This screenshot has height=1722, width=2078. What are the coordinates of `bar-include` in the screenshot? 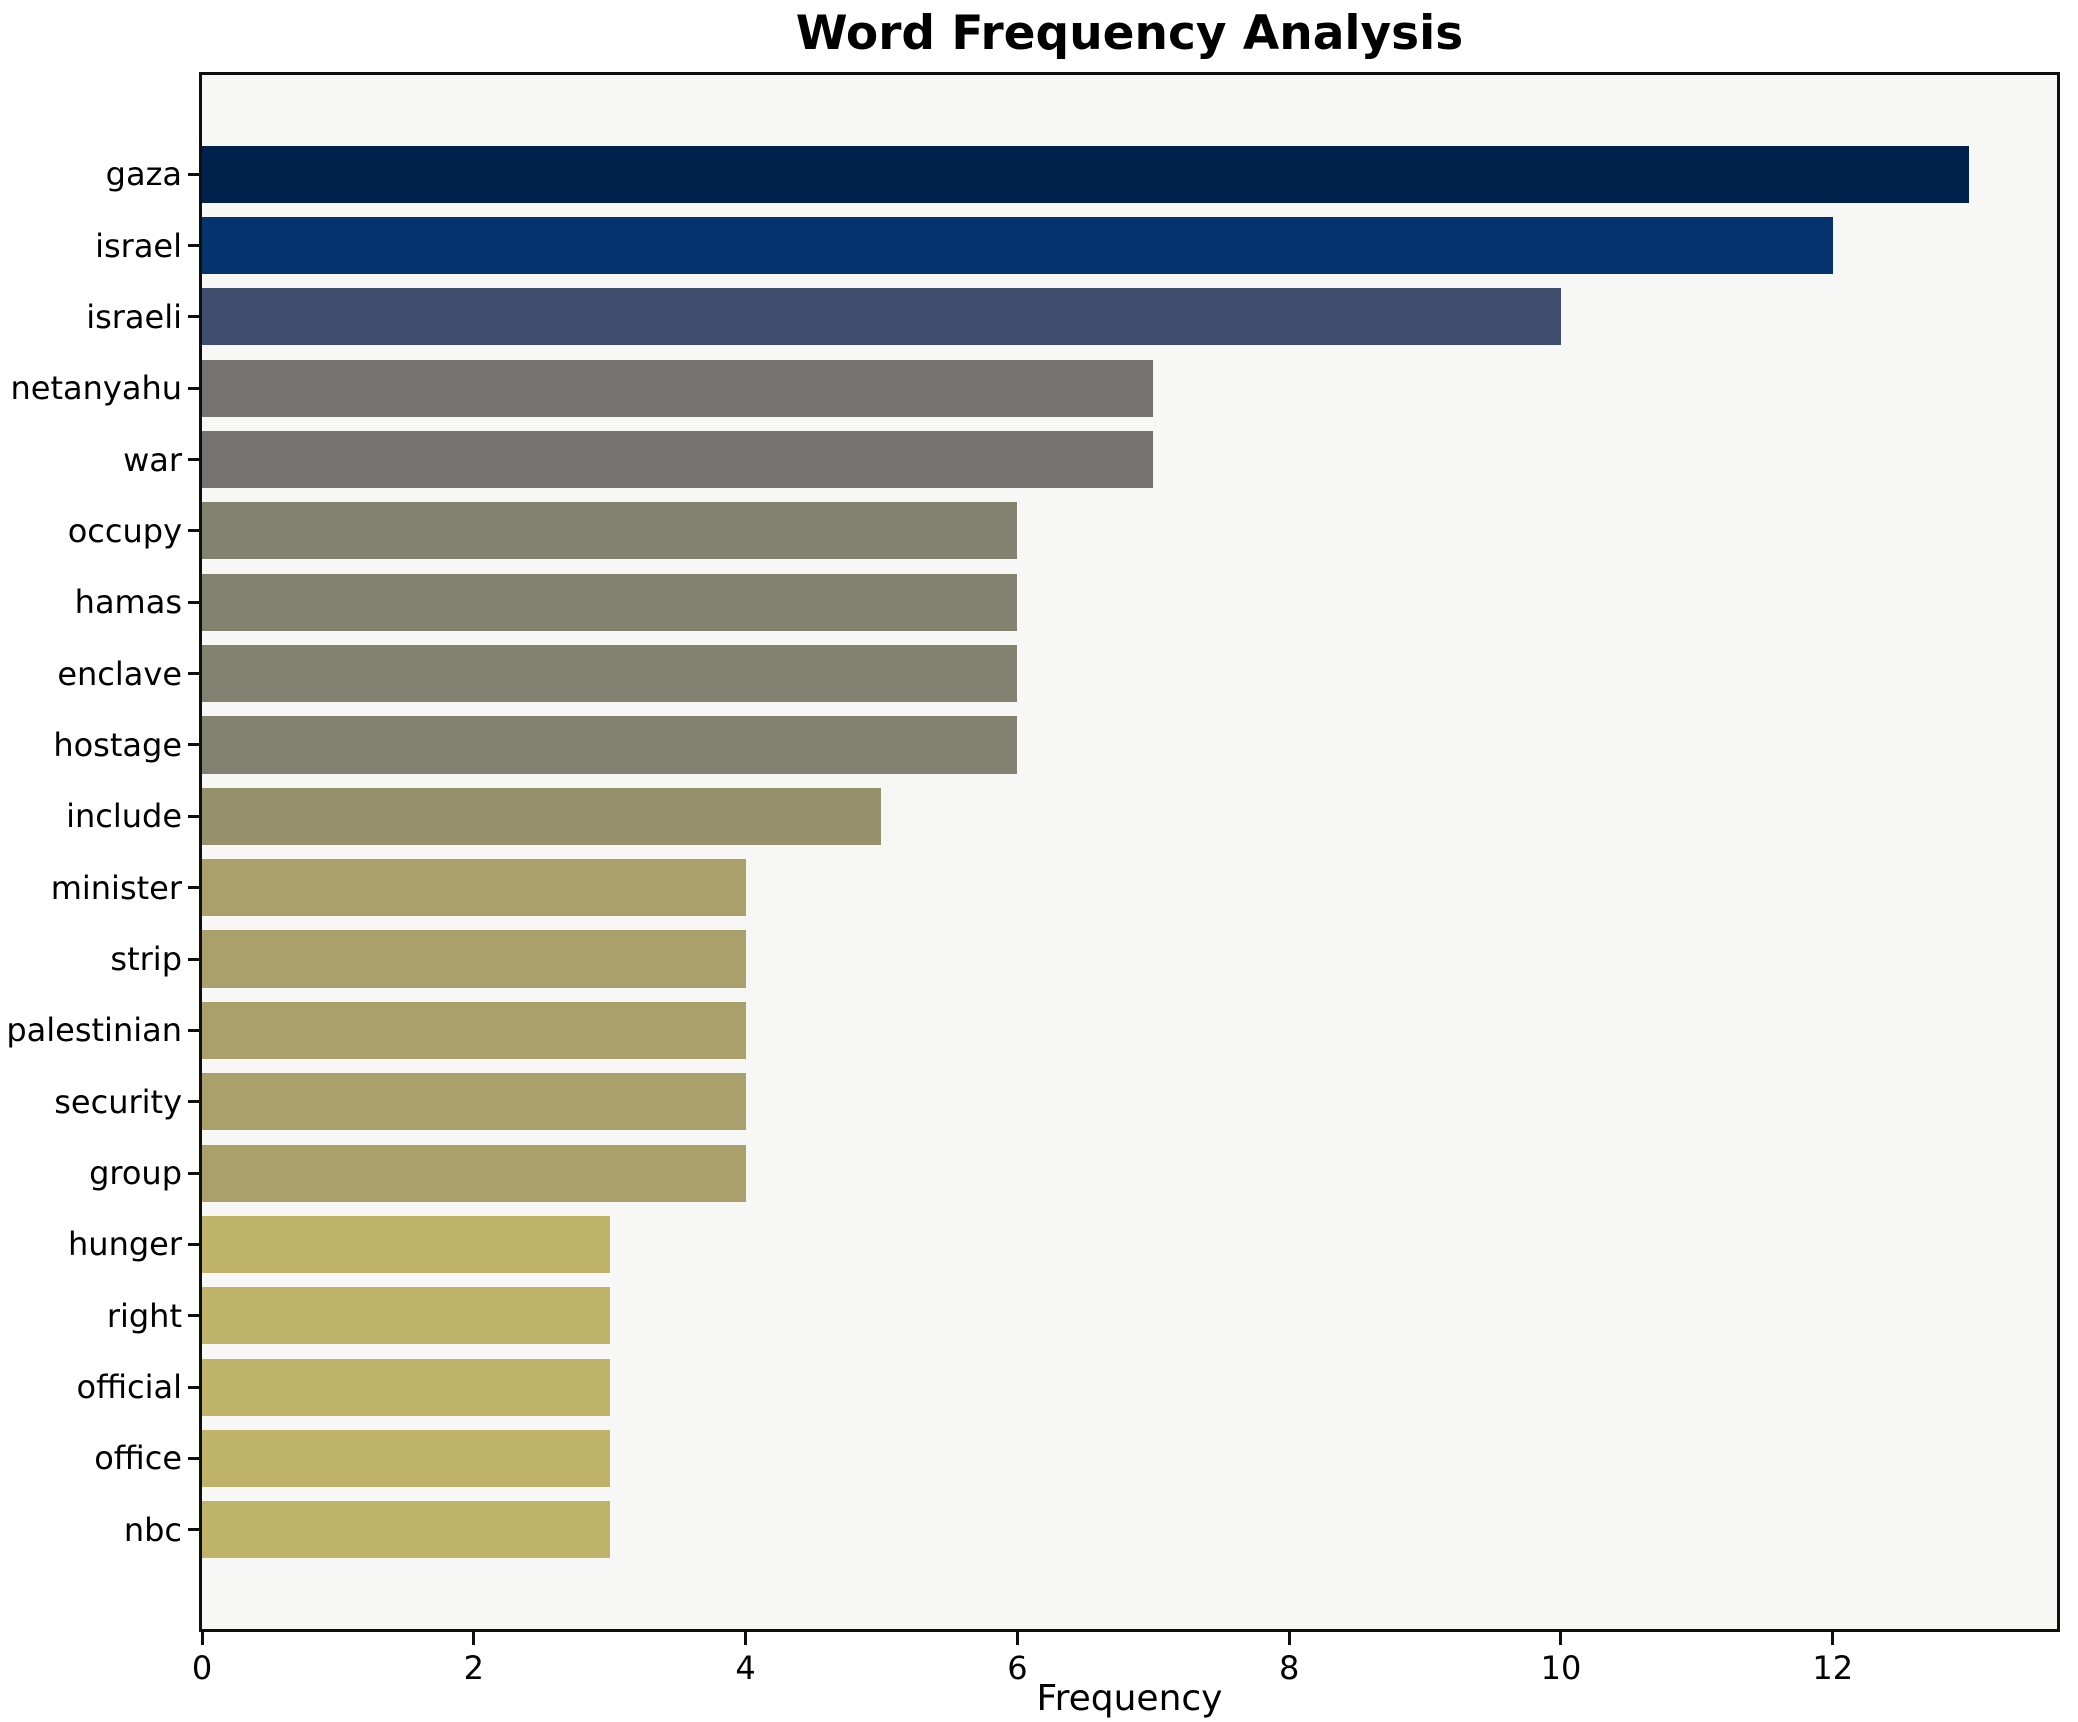 It's located at (542, 816).